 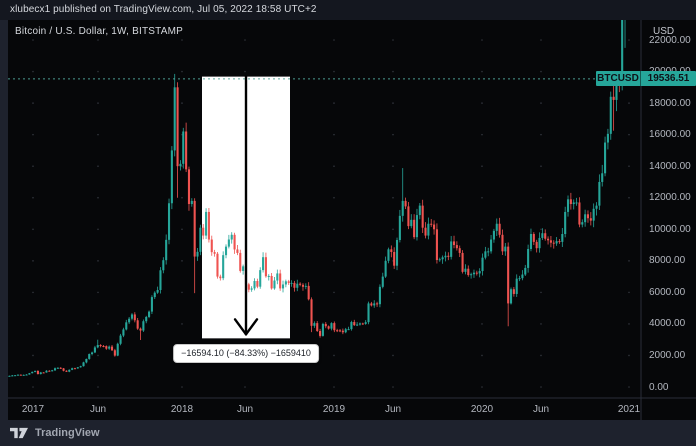 I want to click on price-tick-label: 12000.00, so click(x=670, y=198).